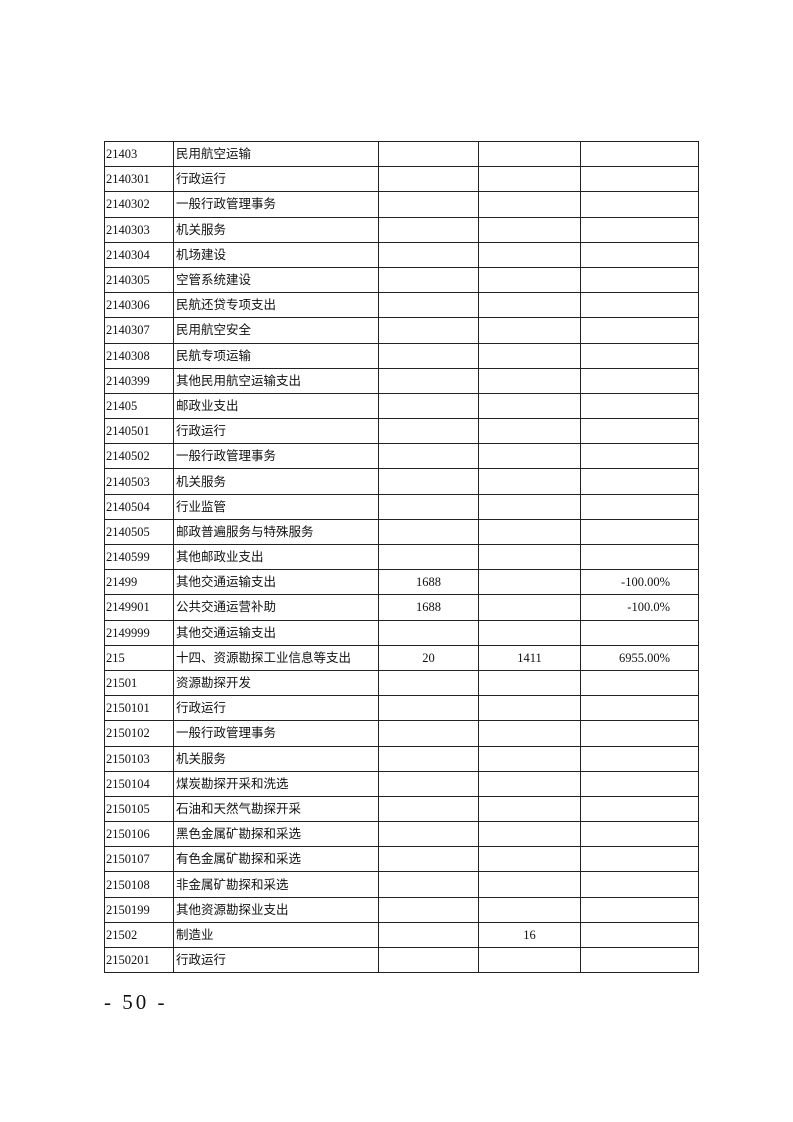 The image size is (793, 1122). Describe the element at coordinates (401, 783) in the screenshot. I see `table-row: 2150104 煤炭勘探开采和洗选` at that location.